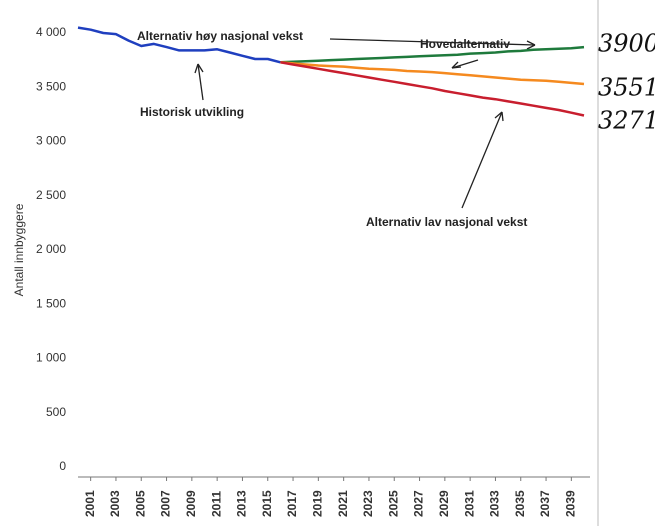 This screenshot has width=655, height=526. What do you see at coordinates (51, 358) in the screenshot?
I see `y-tick-label: 1 000` at bounding box center [51, 358].